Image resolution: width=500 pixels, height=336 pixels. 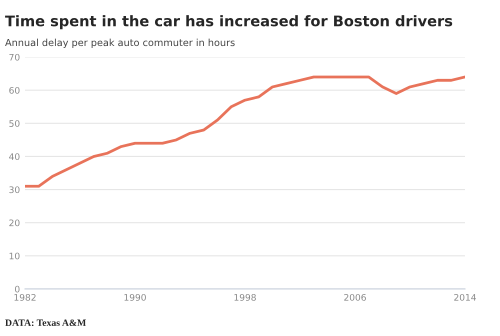 I want to click on y-tick-label: 70, so click(x=14, y=57).